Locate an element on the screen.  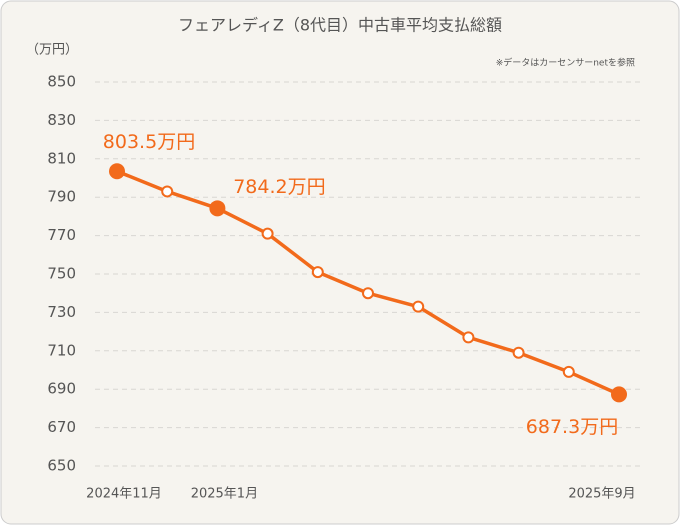
y-tick-label: 770 is located at coordinates (61, 235).